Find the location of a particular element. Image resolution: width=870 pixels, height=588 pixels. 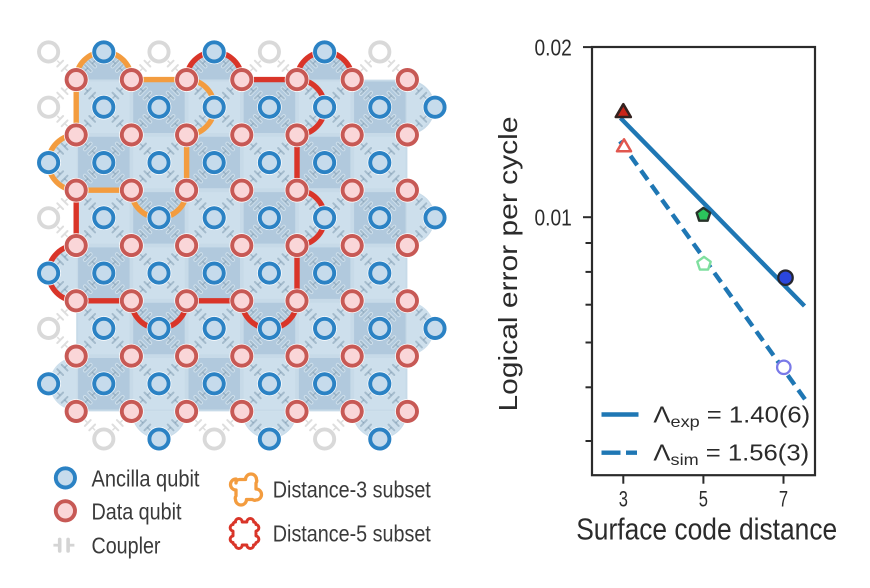

svg-text: 7 is located at coordinates (783, 498).